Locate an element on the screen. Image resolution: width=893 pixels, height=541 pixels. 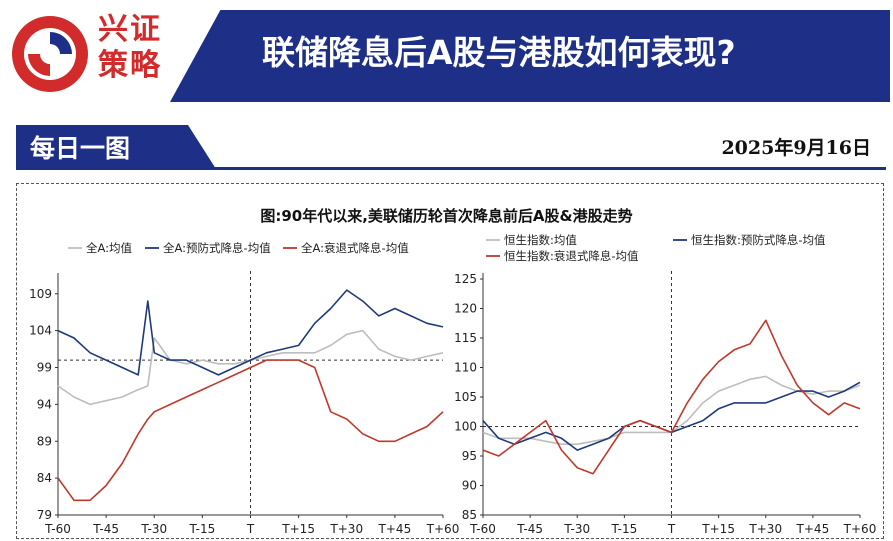
y-tick-label: 120 is located at coordinates (465, 309).